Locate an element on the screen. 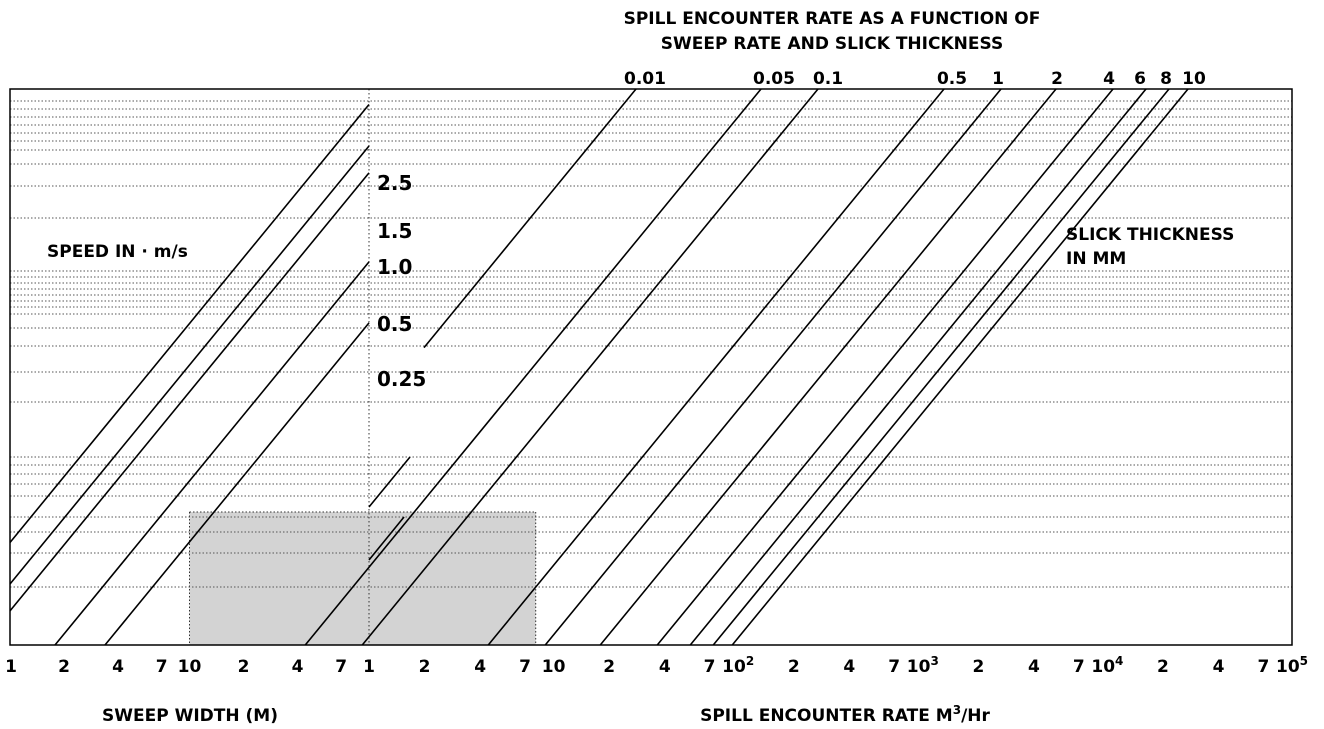 This screenshot has width=1324, height=729. x-right-tick-19: 7 is located at coordinates (1263, 667).